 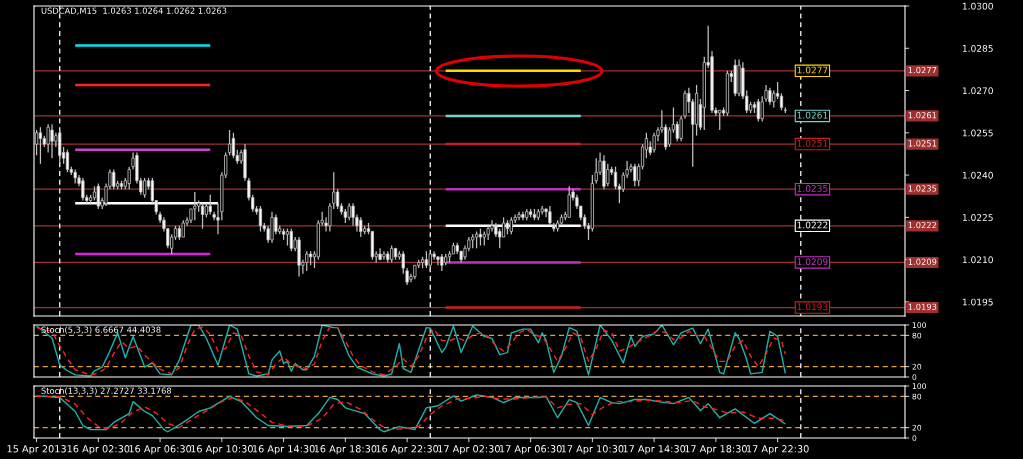 I want to click on annotation: 1.0235, so click(x=812, y=188).